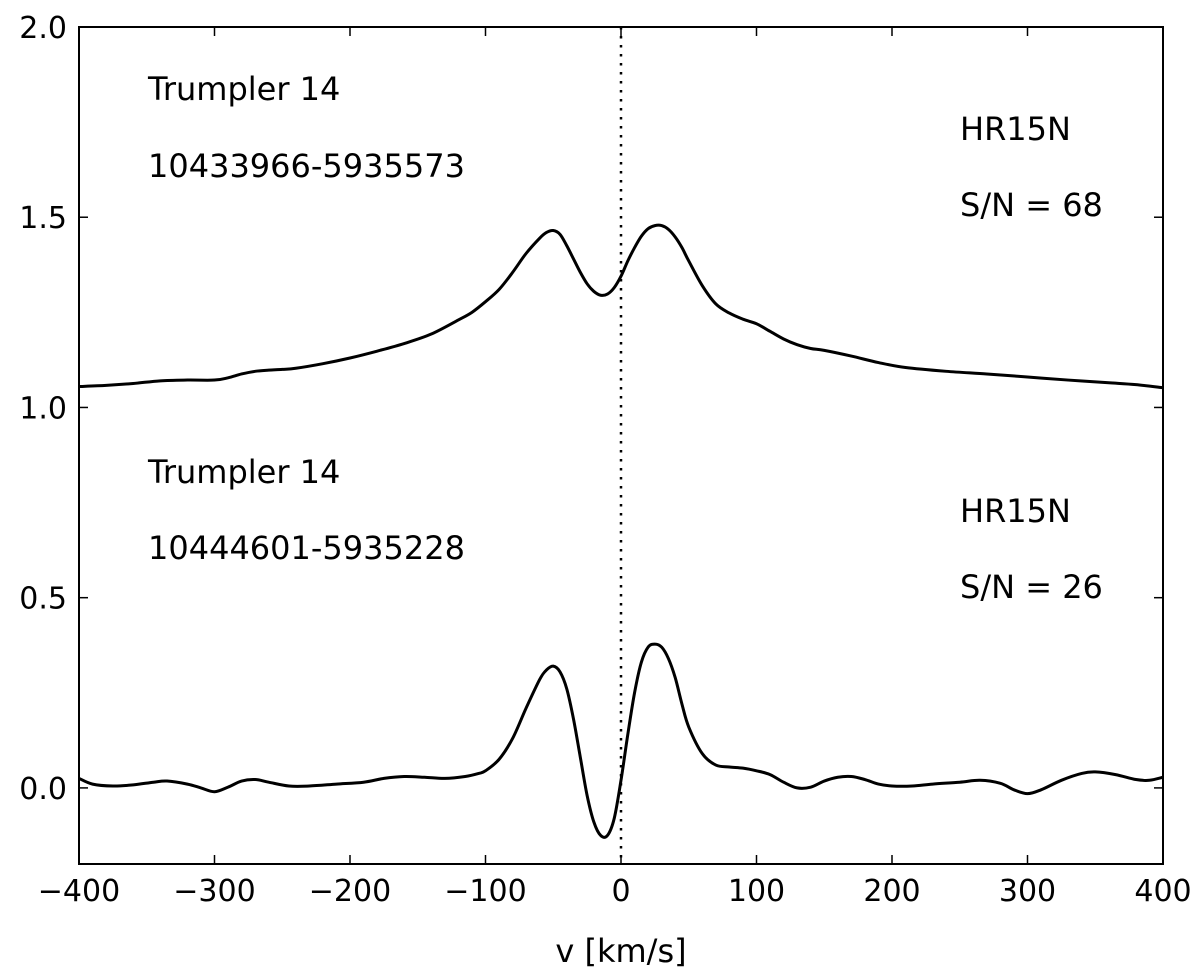 This screenshot has width=1200, height=971. Describe the element at coordinates (43, 599) in the screenshot. I see `y-tick-label: 0.5` at that location.